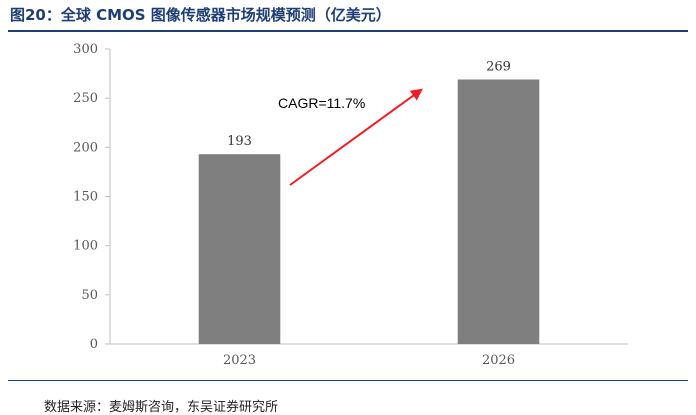 Image resolution: width=696 pixels, height=415 pixels. I want to click on data-labels: 193 269, so click(369, 104).